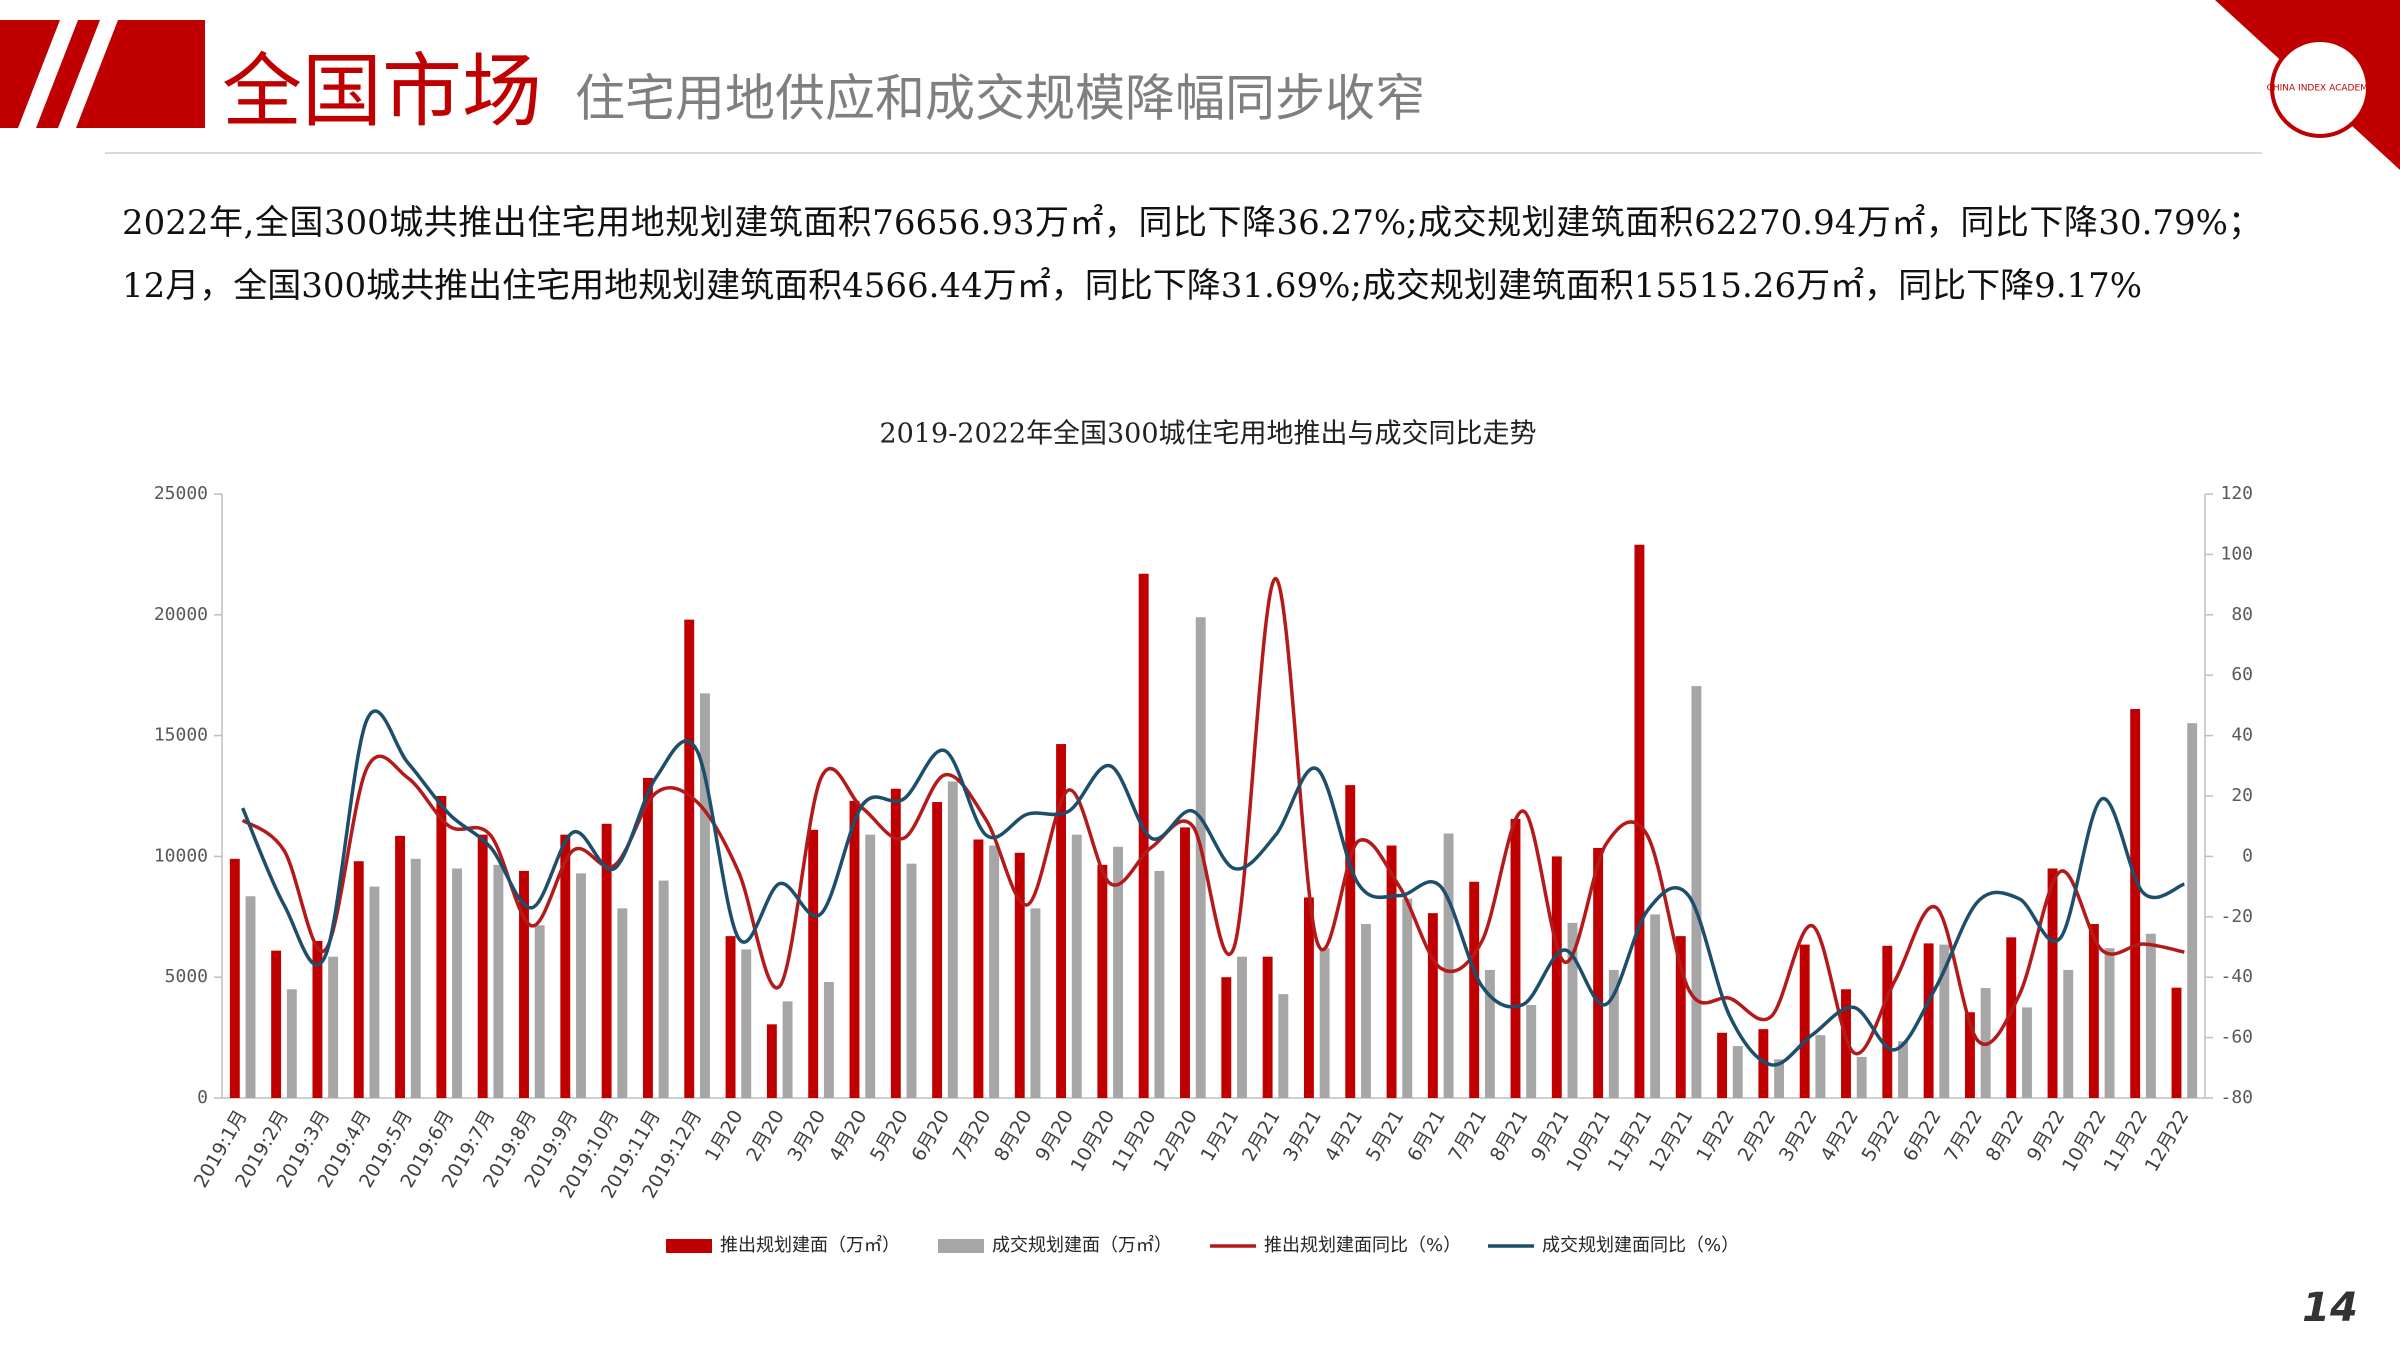 The height and width of the screenshot is (1350, 2400). What do you see at coordinates (181, 855) in the screenshot?
I see `y-tick-label: 10000` at bounding box center [181, 855].